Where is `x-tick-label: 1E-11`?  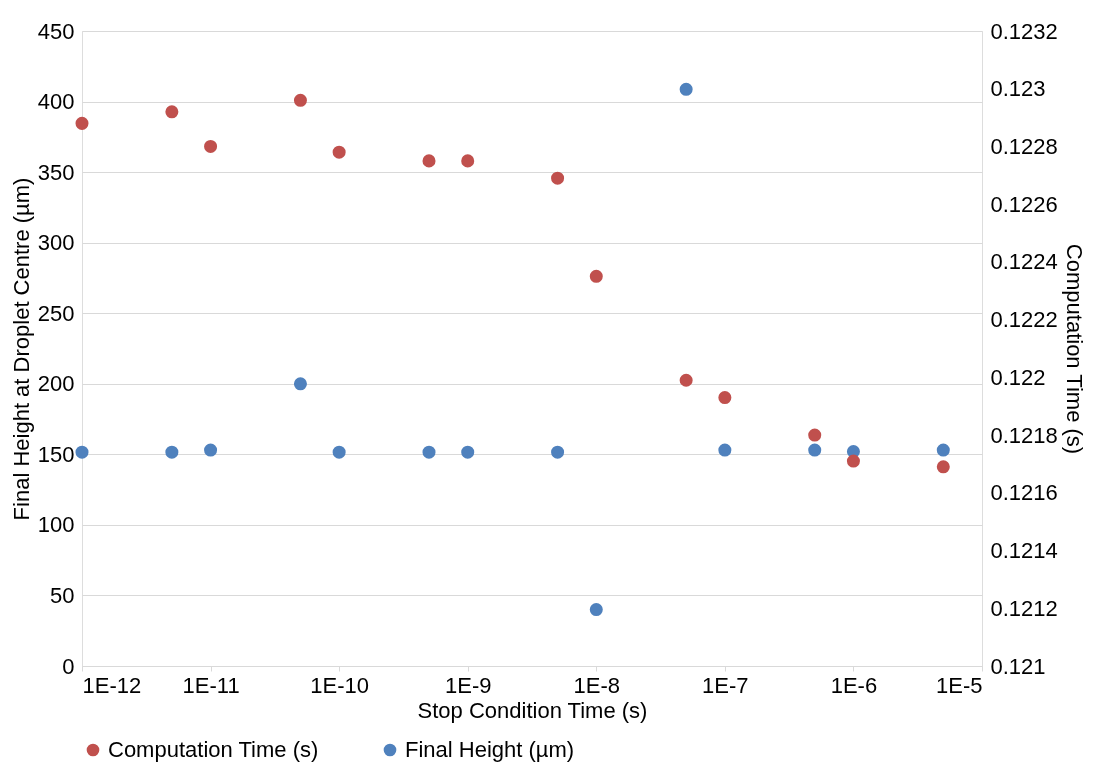 x-tick-label: 1E-11 is located at coordinates (211, 685).